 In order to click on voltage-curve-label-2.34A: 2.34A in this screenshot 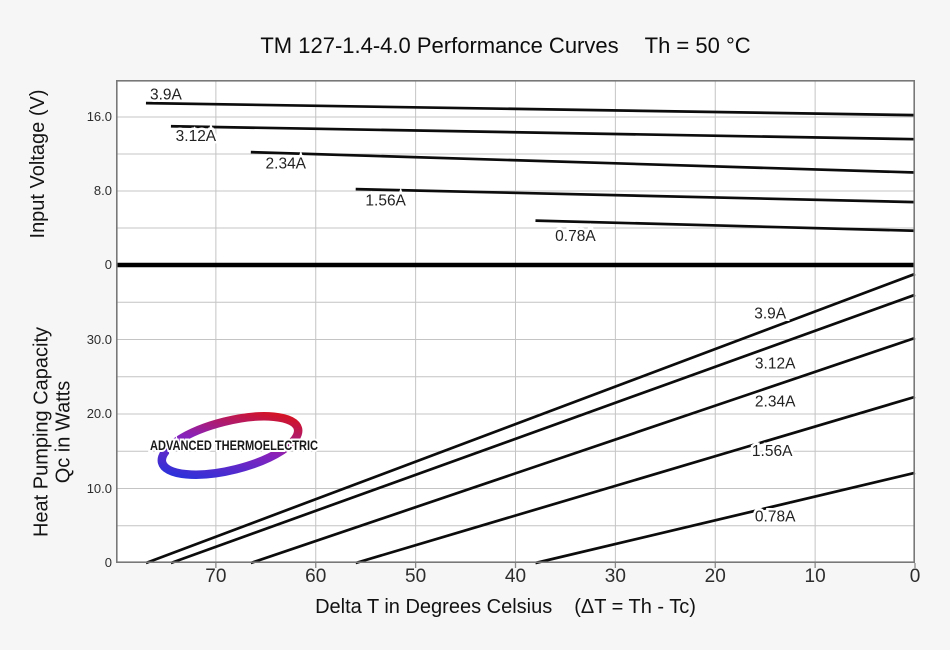, I will do `click(286, 164)`.